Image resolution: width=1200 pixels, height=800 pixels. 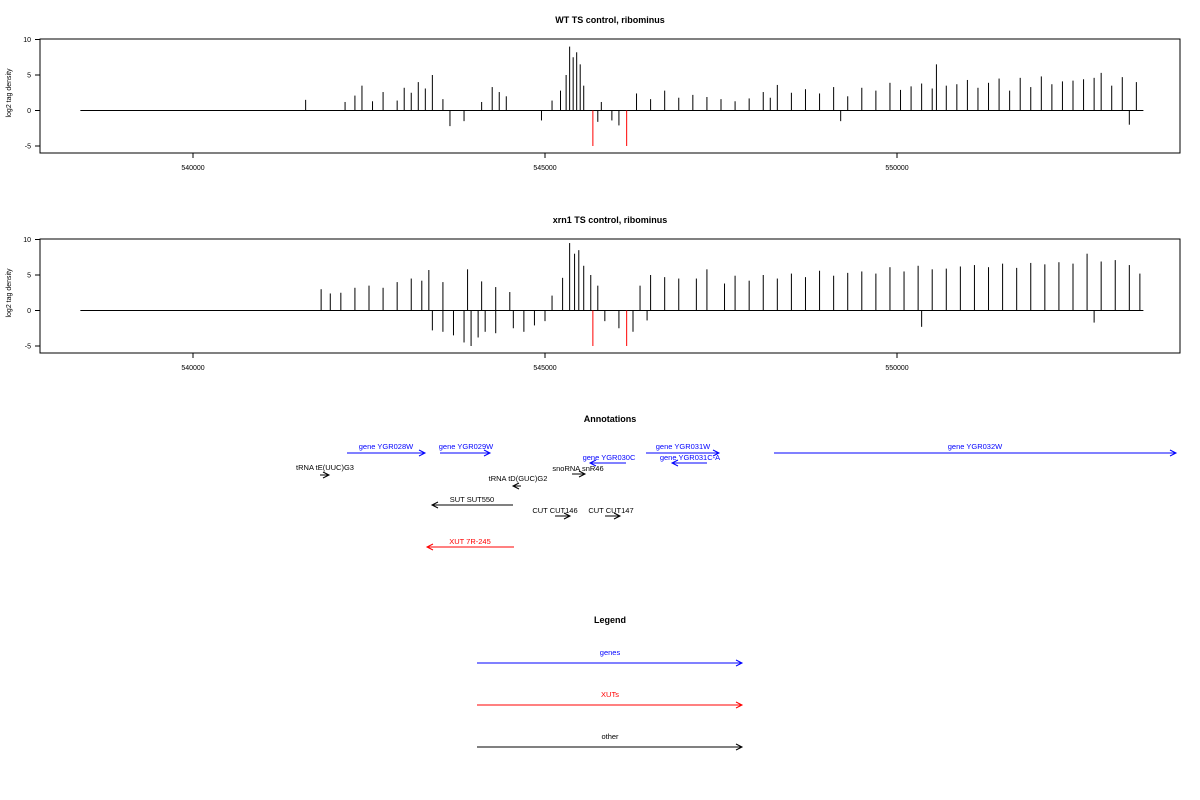 What do you see at coordinates (544, 368) in the screenshot?
I see `xrn1-x-tick-label: 545000` at bounding box center [544, 368].